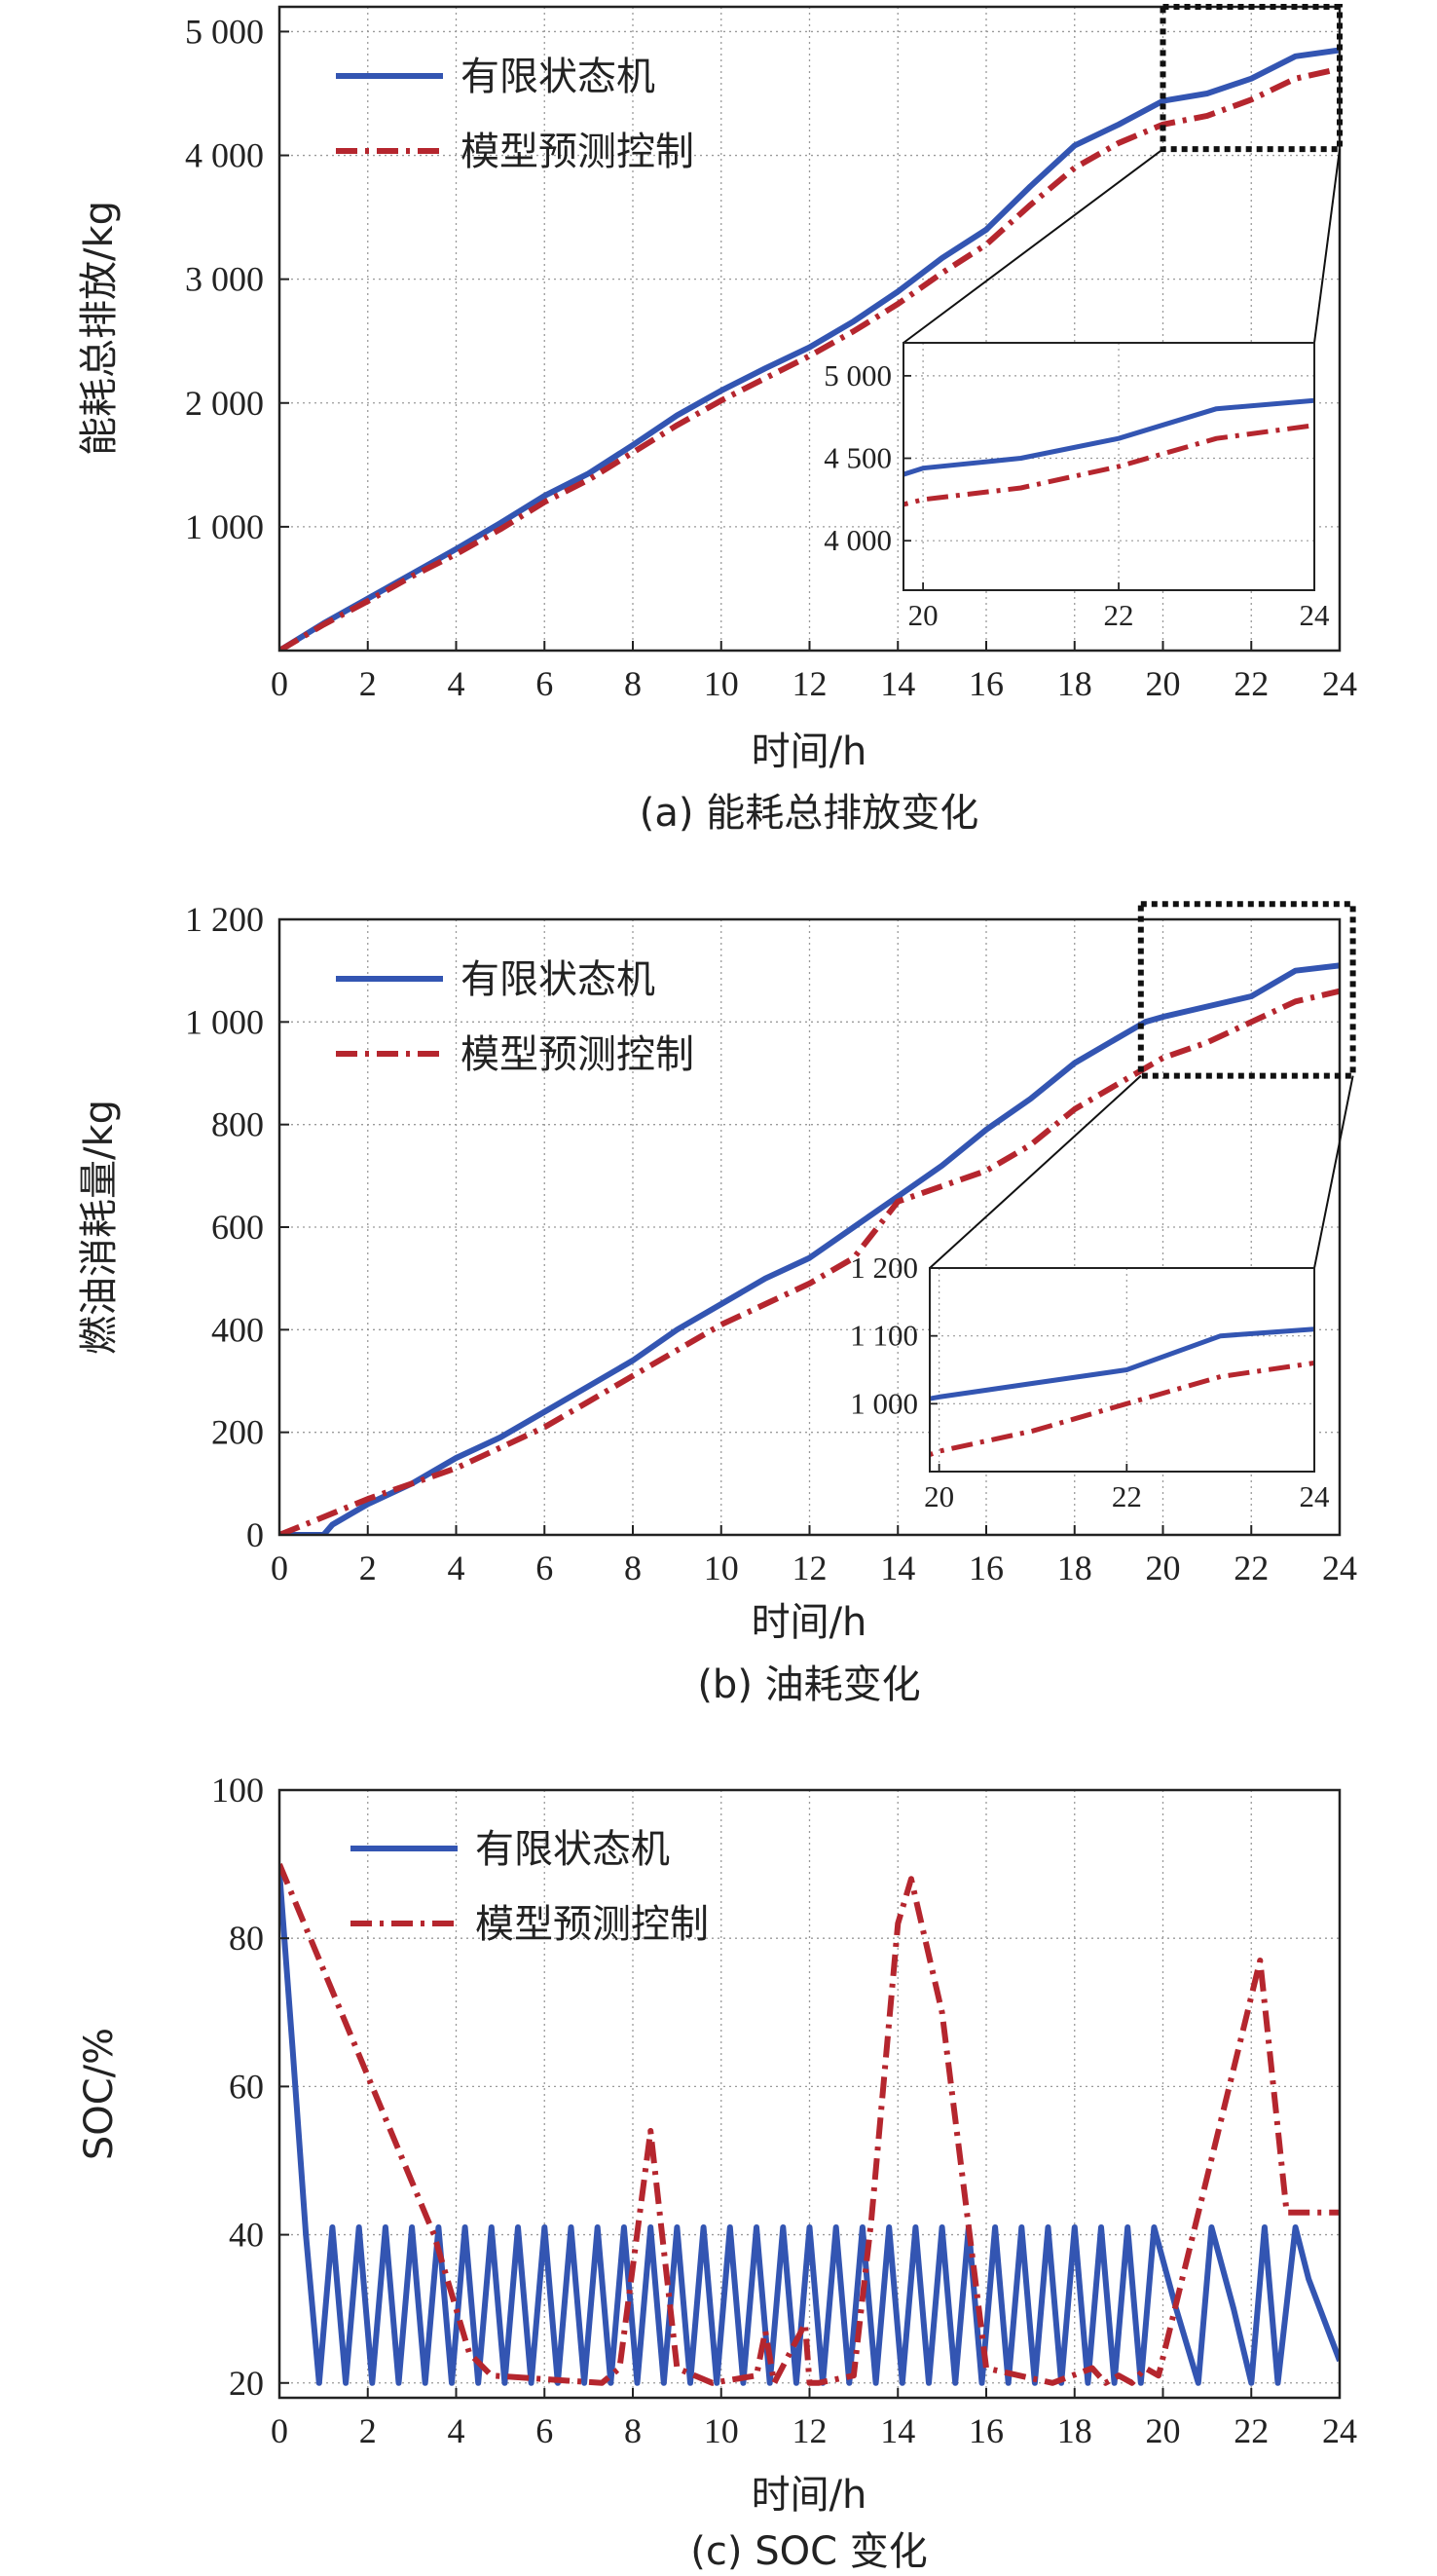  What do you see at coordinates (809, 813) in the screenshot?
I see `chart-caption: (a) 能耗总排放变化` at bounding box center [809, 813].